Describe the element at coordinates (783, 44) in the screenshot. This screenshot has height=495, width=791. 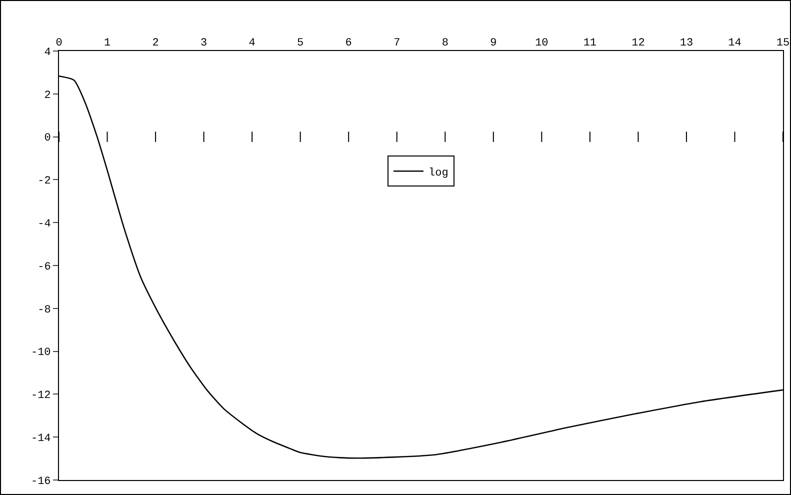
I see `x-tick-label: 15` at that location.